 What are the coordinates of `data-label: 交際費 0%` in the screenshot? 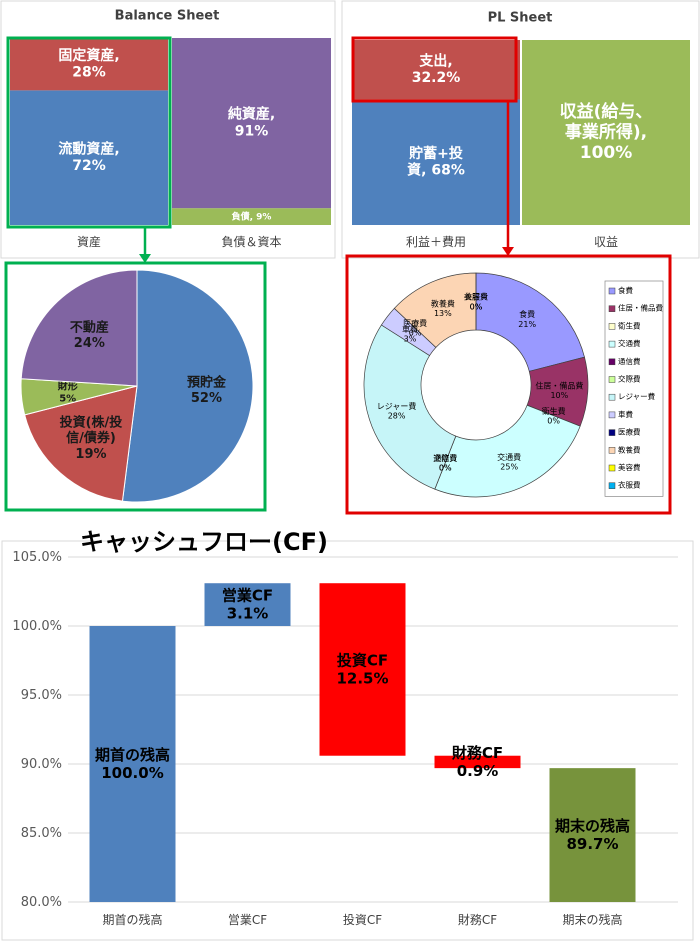 It's located at (445, 462).